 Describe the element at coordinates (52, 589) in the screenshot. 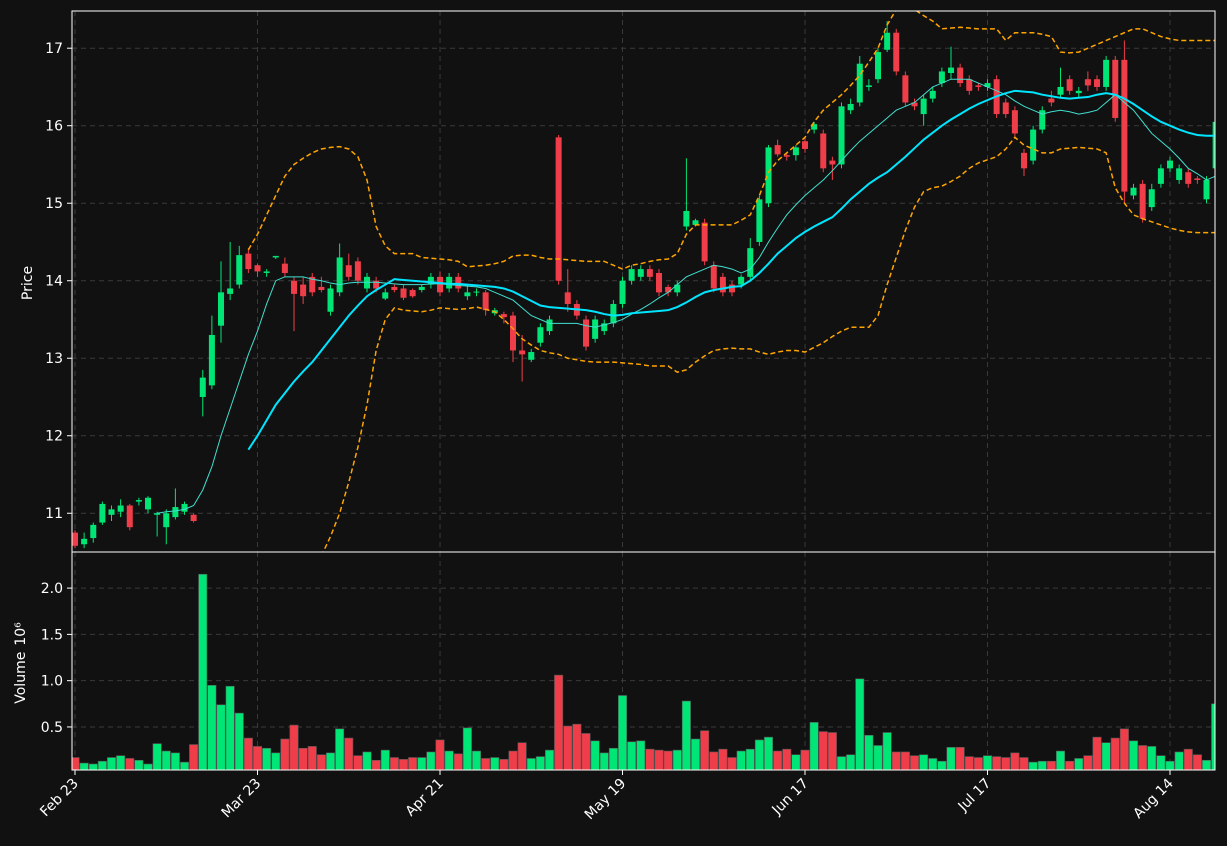

I see `y-tick-label: 2.0` at that location.